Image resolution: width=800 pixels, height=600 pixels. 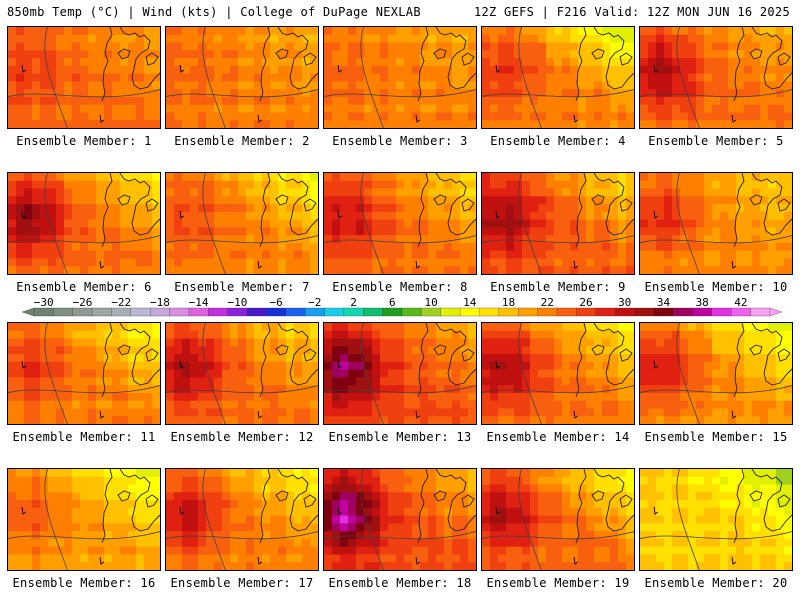 I want to click on colorbar-tick-label: 18, so click(x=508, y=303).